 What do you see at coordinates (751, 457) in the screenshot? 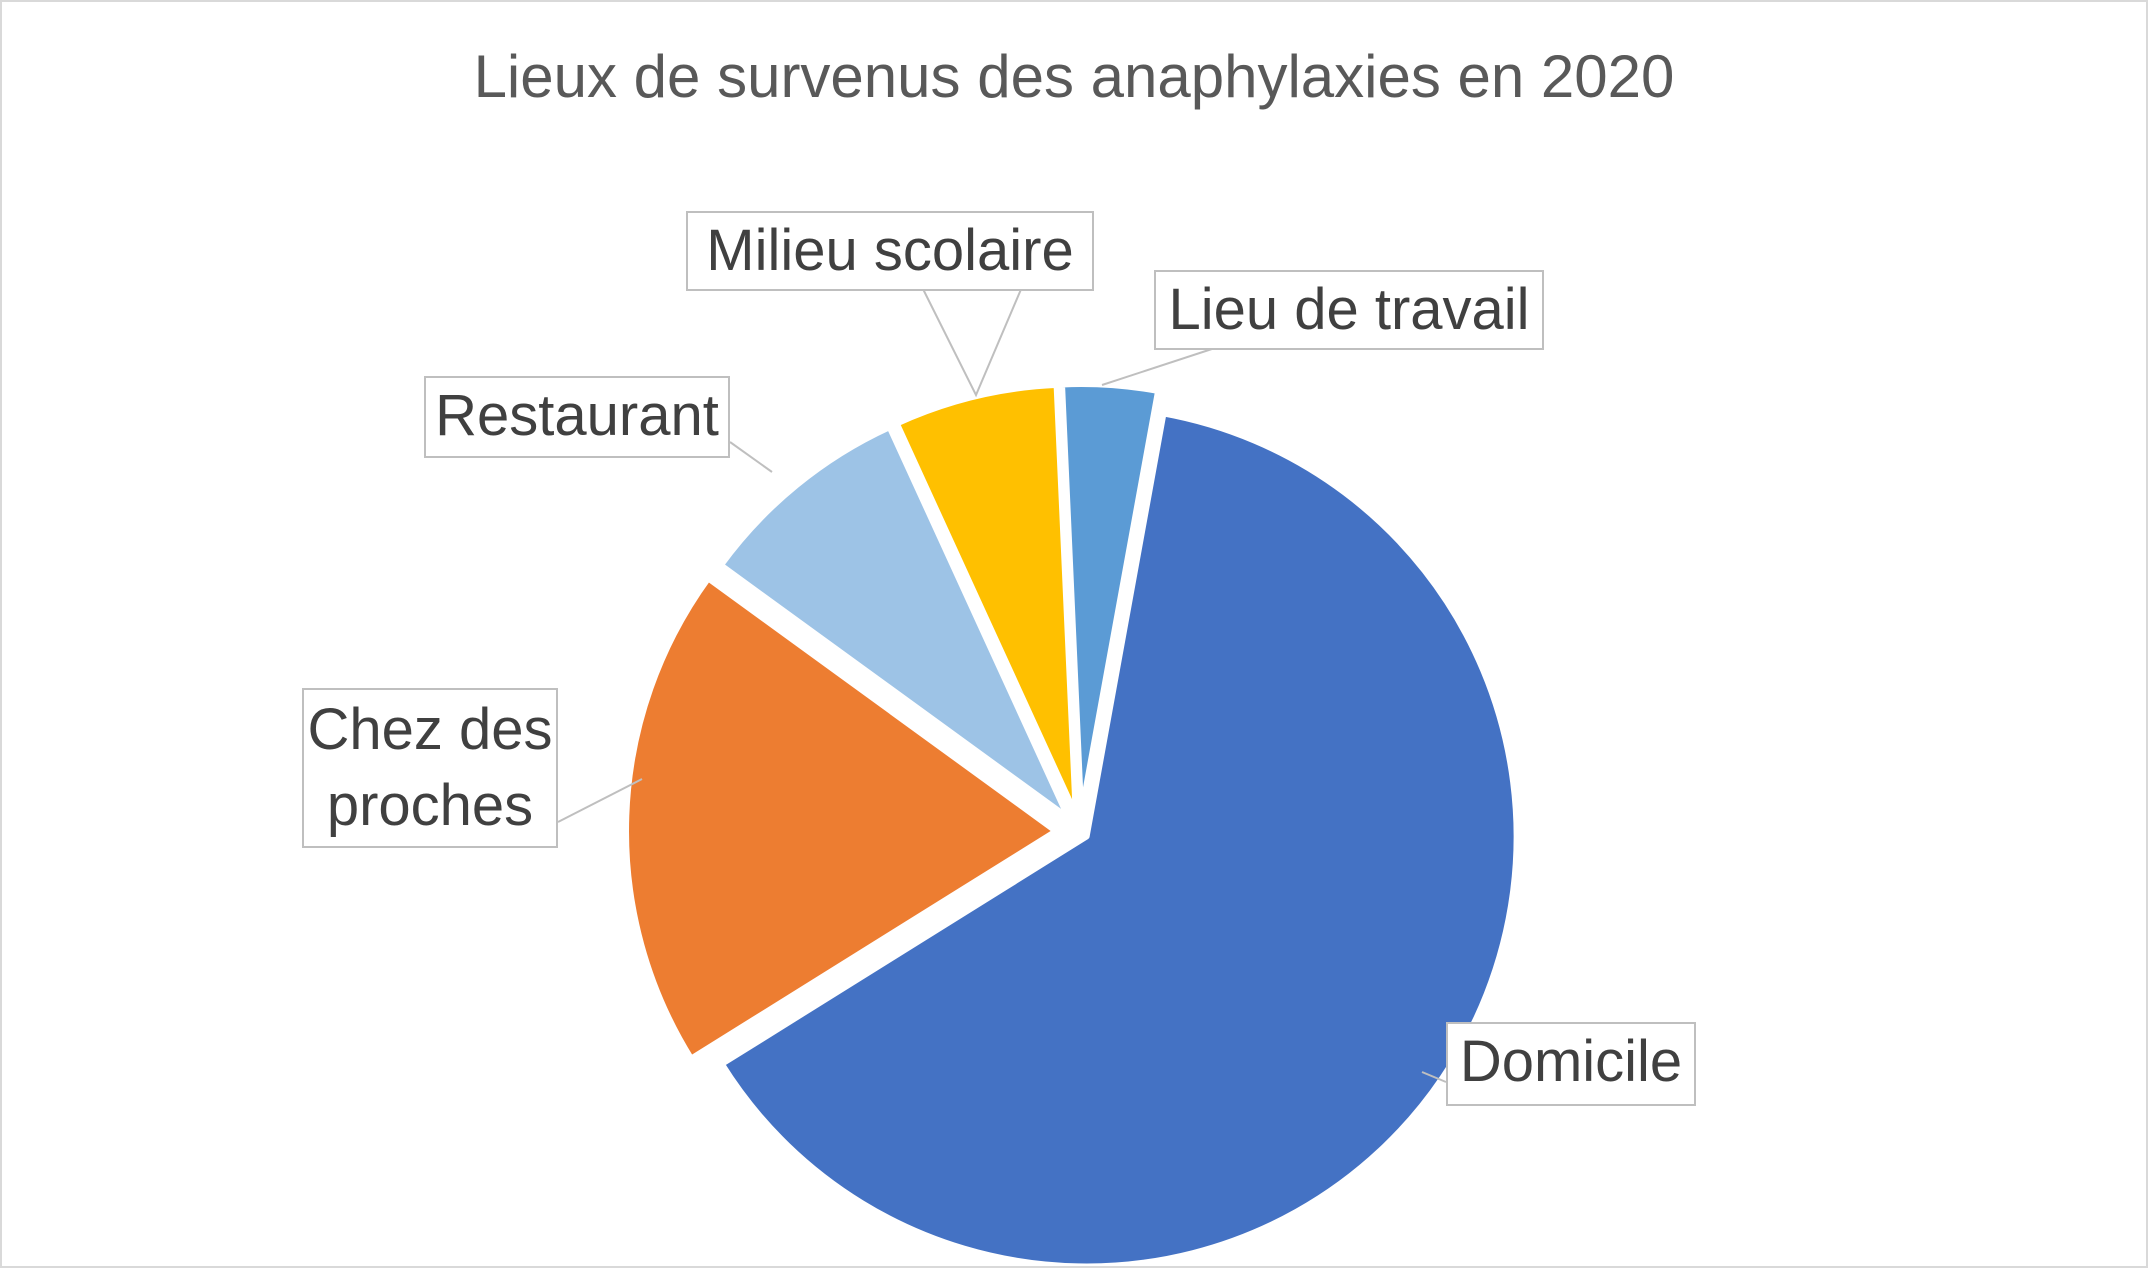
I see `leader-line-restaurant` at bounding box center [751, 457].